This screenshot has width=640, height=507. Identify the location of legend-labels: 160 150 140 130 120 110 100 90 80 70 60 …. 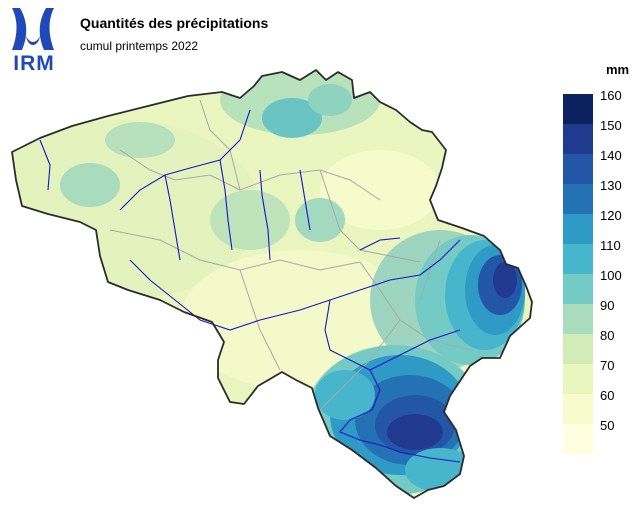
(618, 269).